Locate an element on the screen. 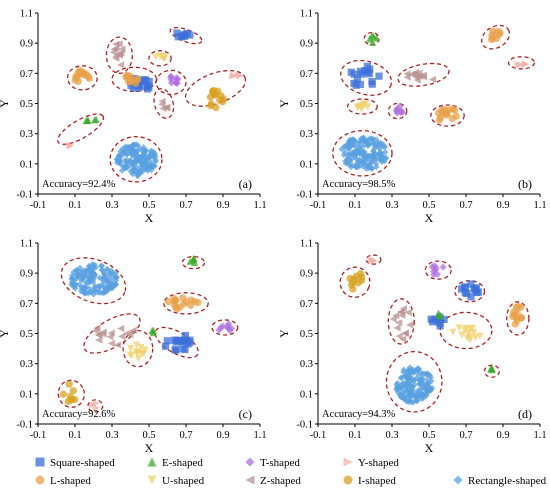  y-tick-label: 0.9 is located at coordinates (26, 44).